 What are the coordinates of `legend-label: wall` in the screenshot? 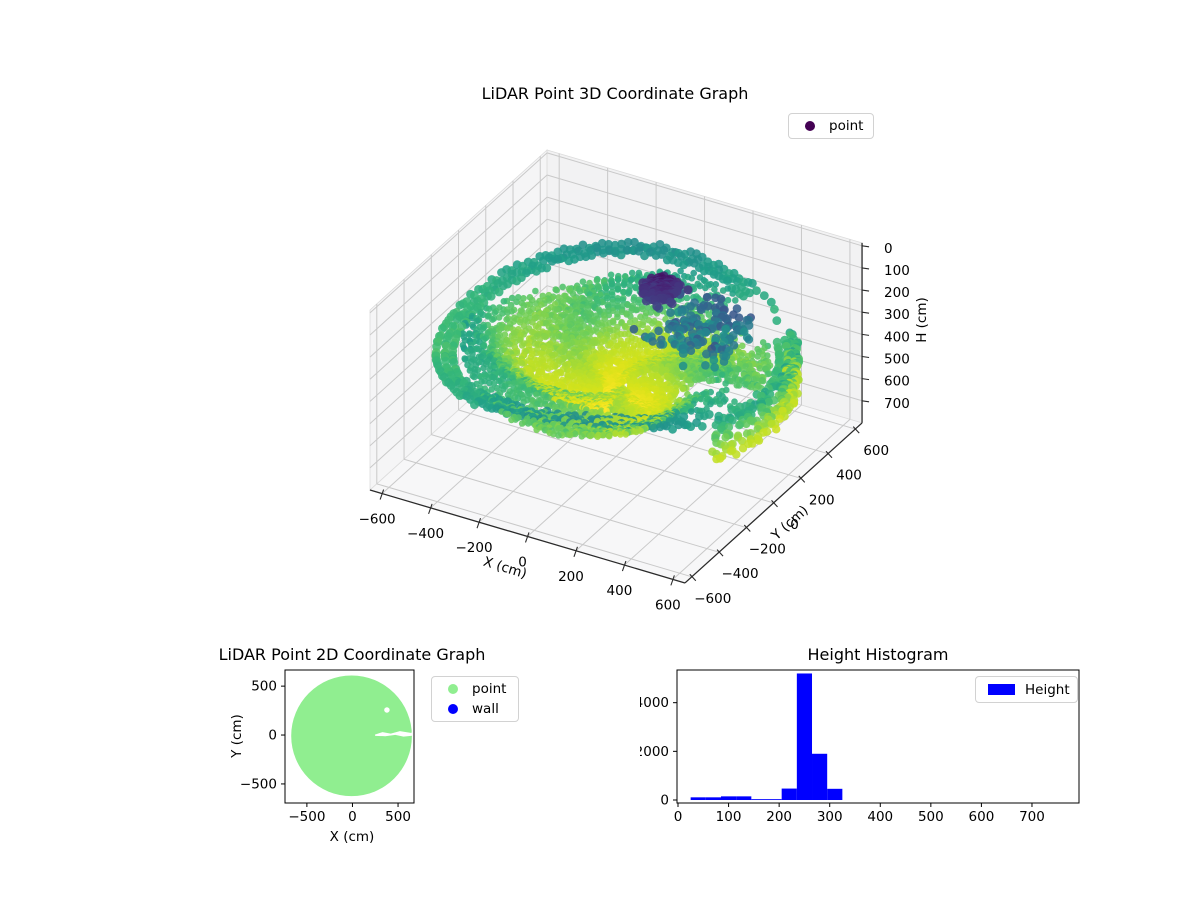 It's located at (485, 709).